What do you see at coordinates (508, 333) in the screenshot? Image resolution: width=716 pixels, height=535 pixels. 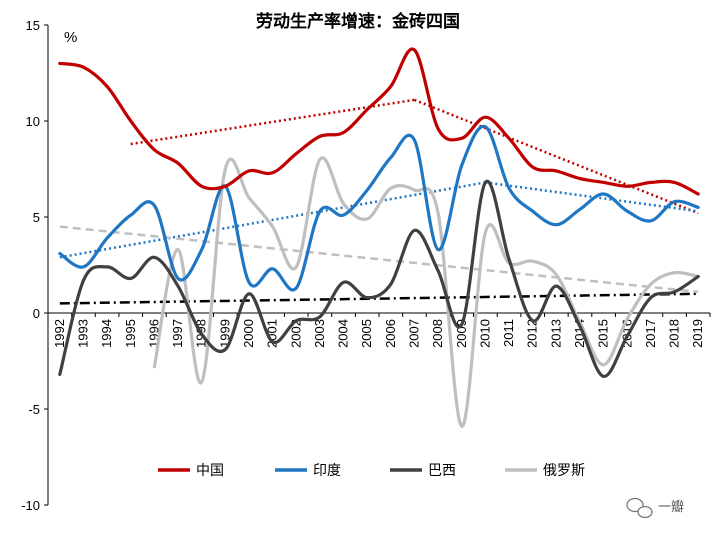 I see `x-tick-label: 2011` at bounding box center [508, 333].